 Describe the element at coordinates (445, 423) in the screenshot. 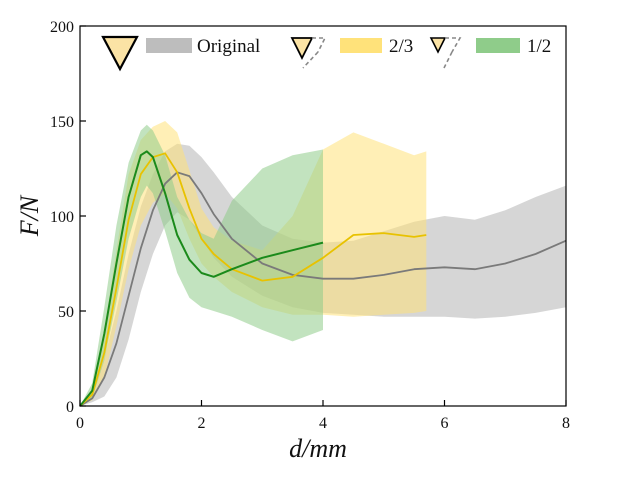

I see `x-tick-label: 6` at that location.